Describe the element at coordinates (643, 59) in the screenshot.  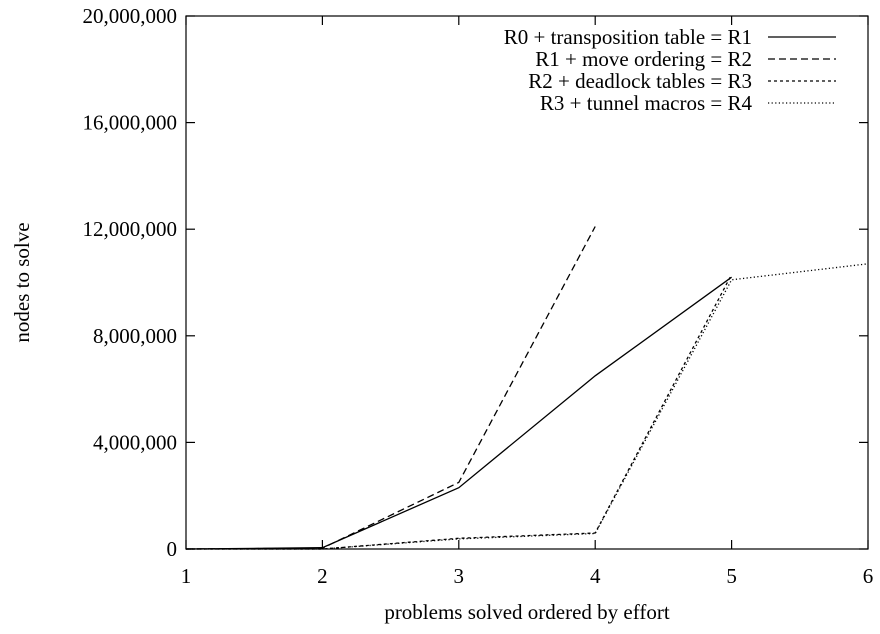
I see `legend-label-2: R1 + move ordering = R2` at that location.